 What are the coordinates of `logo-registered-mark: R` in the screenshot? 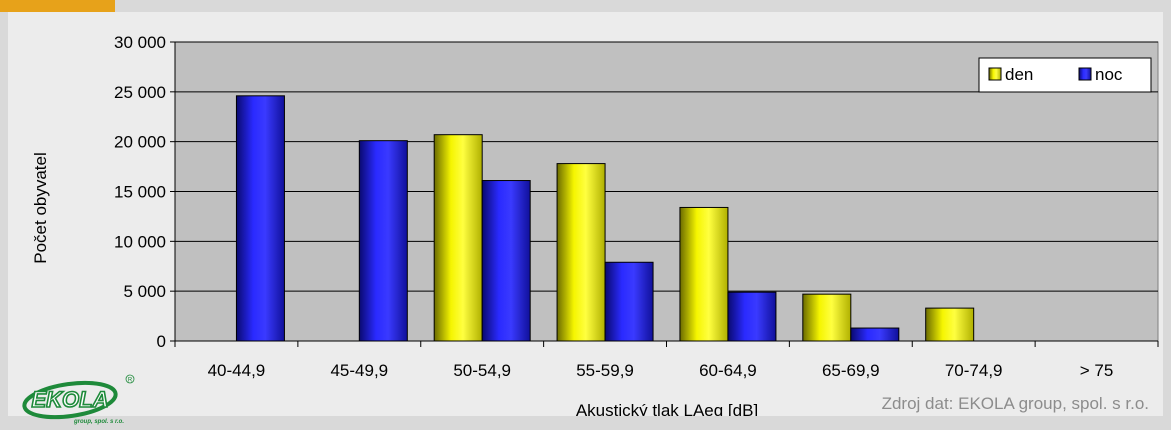 It's located at (130, 381).